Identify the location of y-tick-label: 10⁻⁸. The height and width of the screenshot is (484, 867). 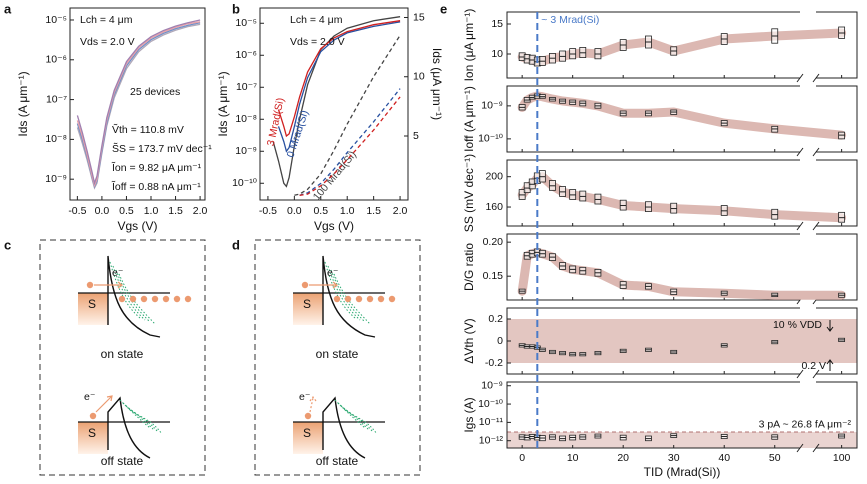
(246, 119).